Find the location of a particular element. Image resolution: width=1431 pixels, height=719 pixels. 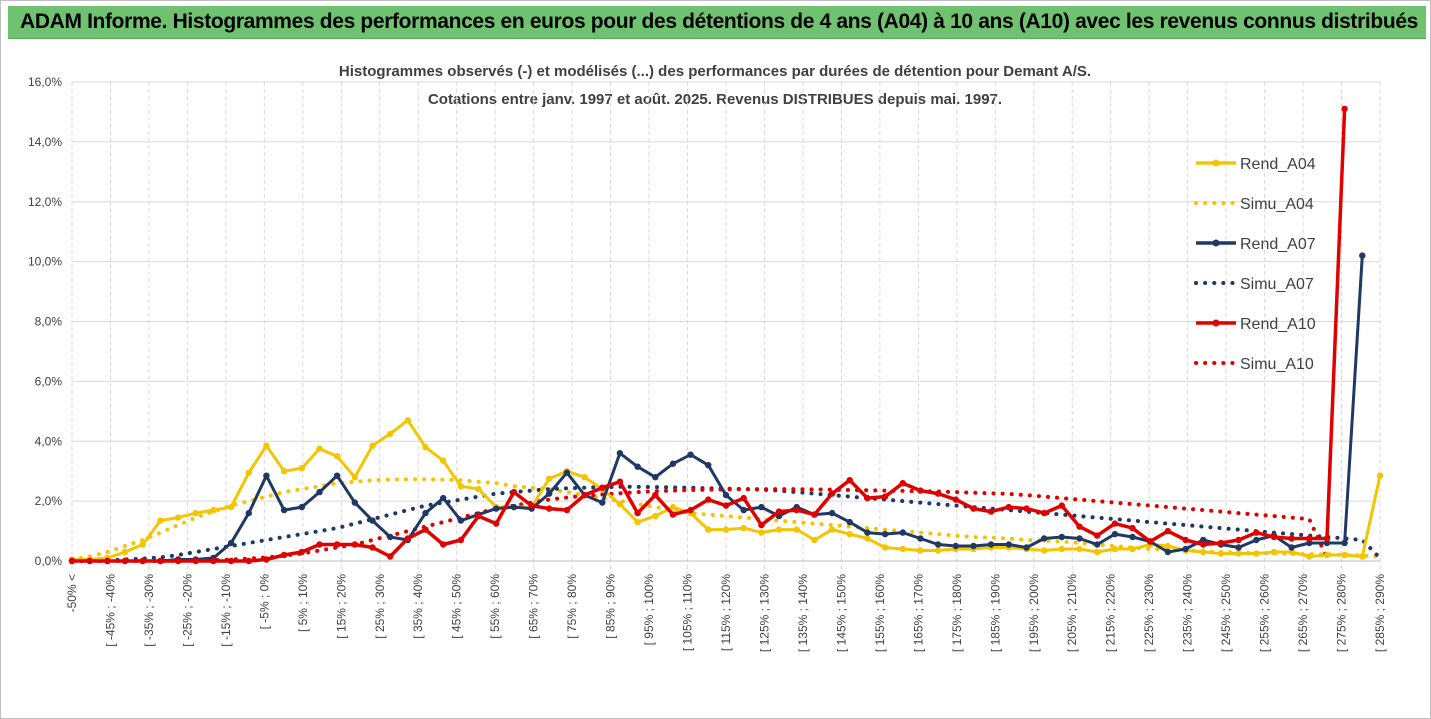

x-tick-label: [ 95% ; 100% is located at coordinates (649, 610).